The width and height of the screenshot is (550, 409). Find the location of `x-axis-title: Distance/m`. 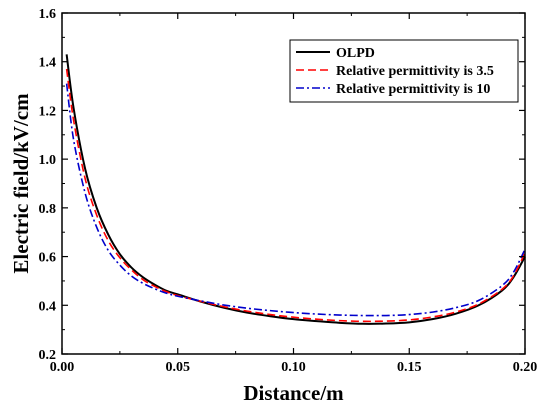

x-axis-title: Distance/m is located at coordinates (293, 393).